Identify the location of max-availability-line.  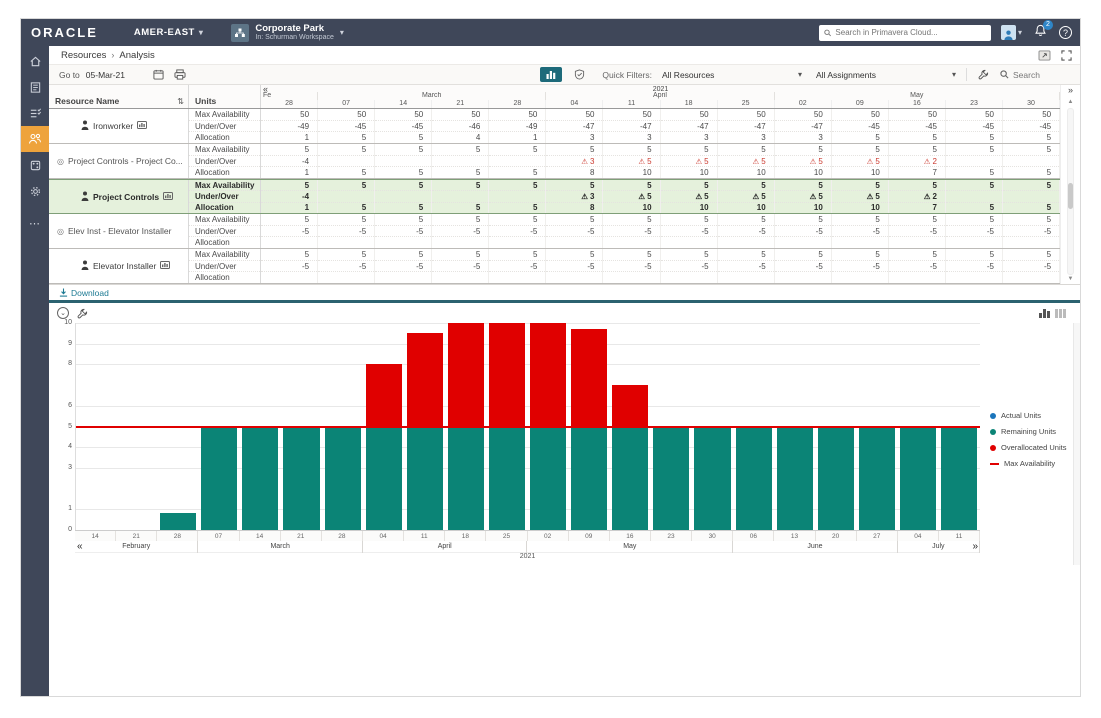
(528, 426).